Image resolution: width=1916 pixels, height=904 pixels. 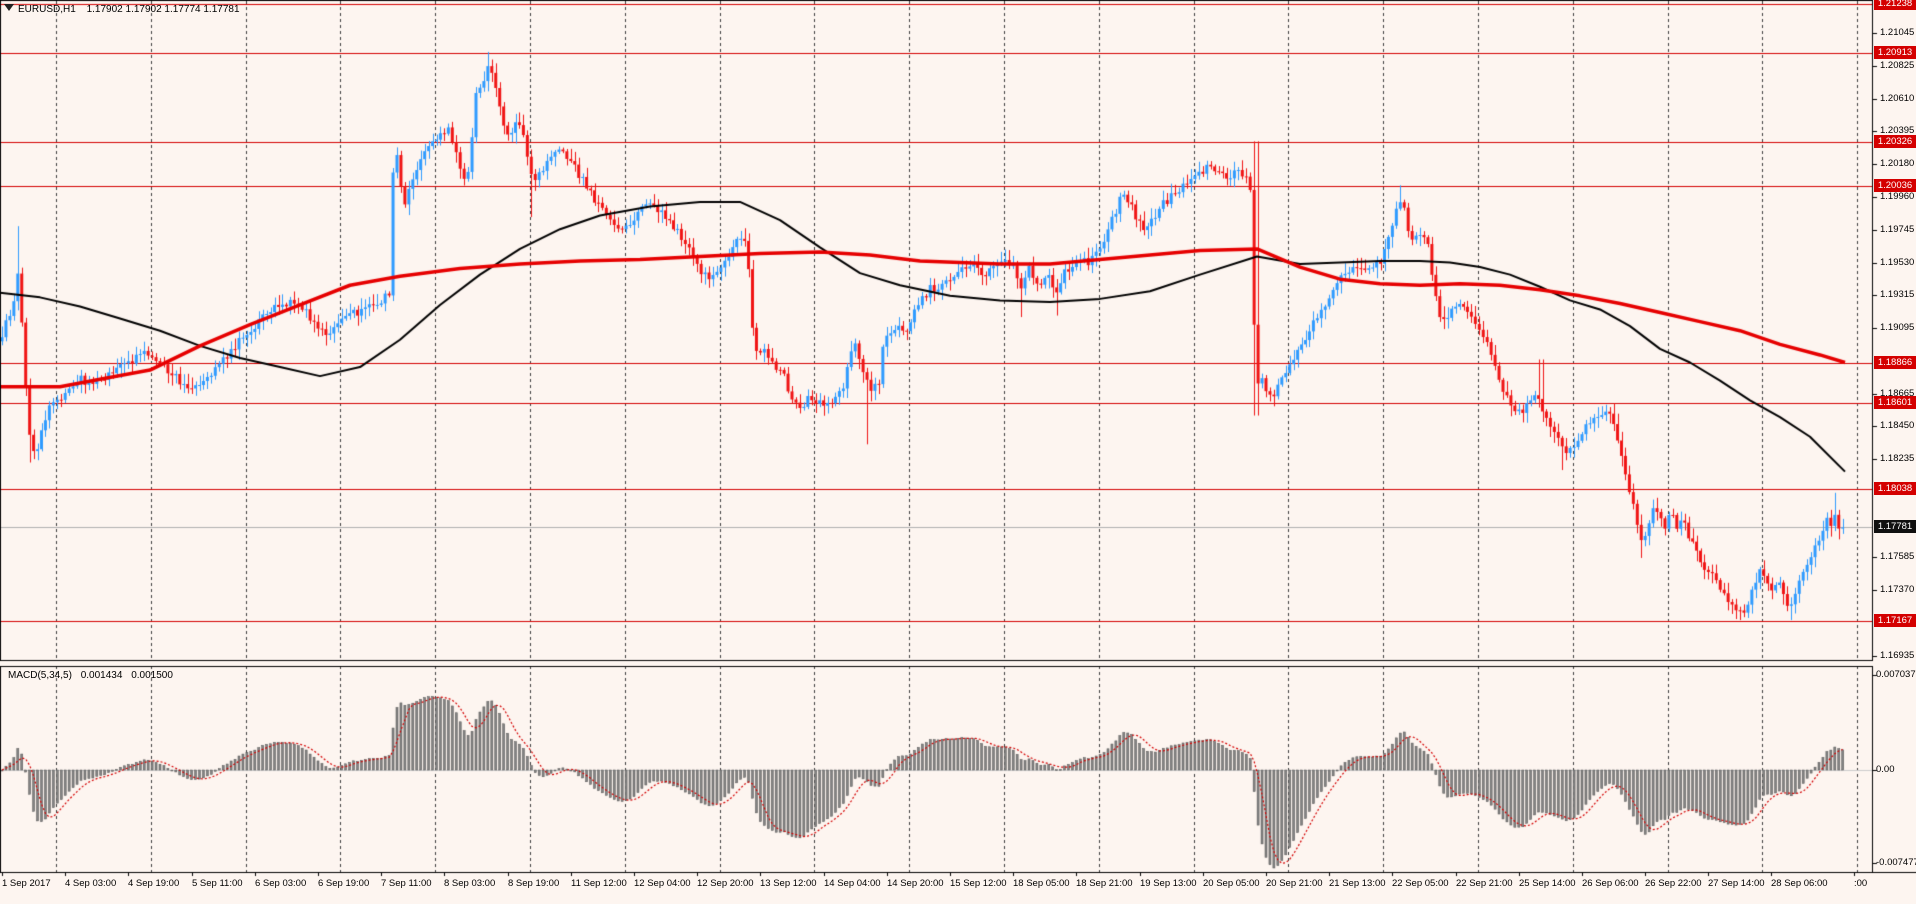 What do you see at coordinates (1897, 294) in the screenshot?
I see `price-tick-label: 1.19315` at bounding box center [1897, 294].